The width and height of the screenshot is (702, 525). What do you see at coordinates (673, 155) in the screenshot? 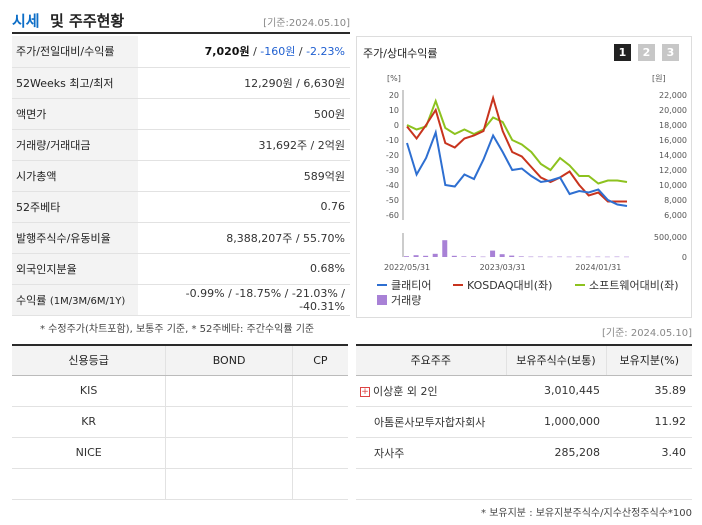
I see `right-tick-label: 14,000` at bounding box center [673, 155].